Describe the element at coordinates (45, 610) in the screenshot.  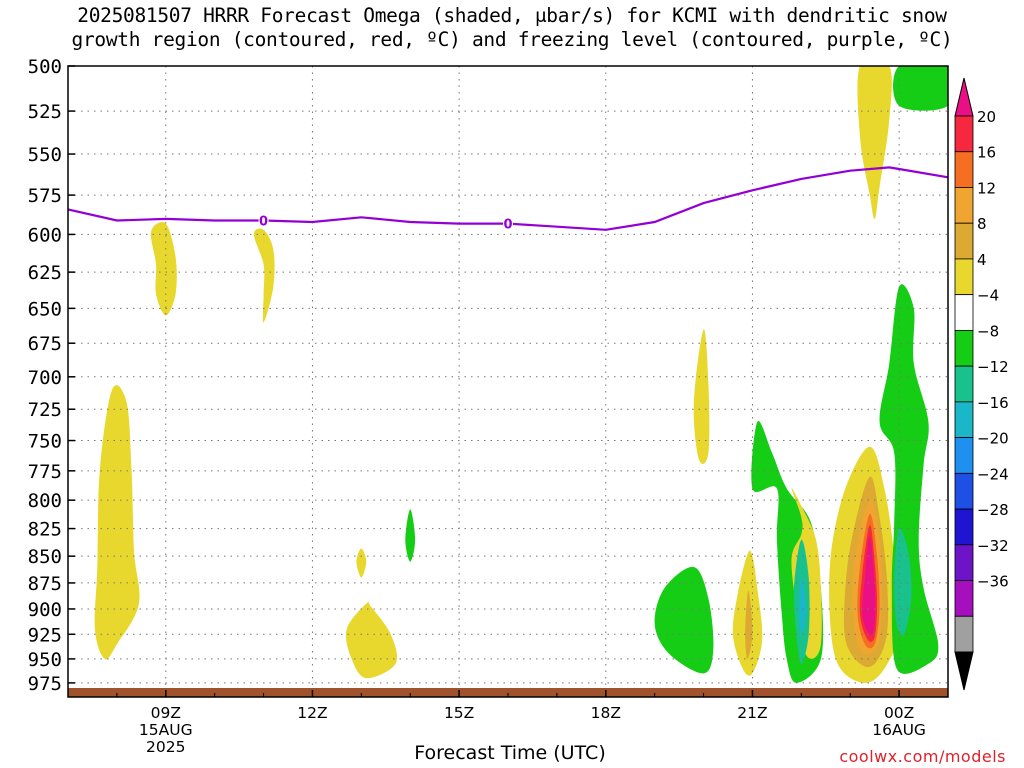
I see `y-tick-label: 900` at that location.